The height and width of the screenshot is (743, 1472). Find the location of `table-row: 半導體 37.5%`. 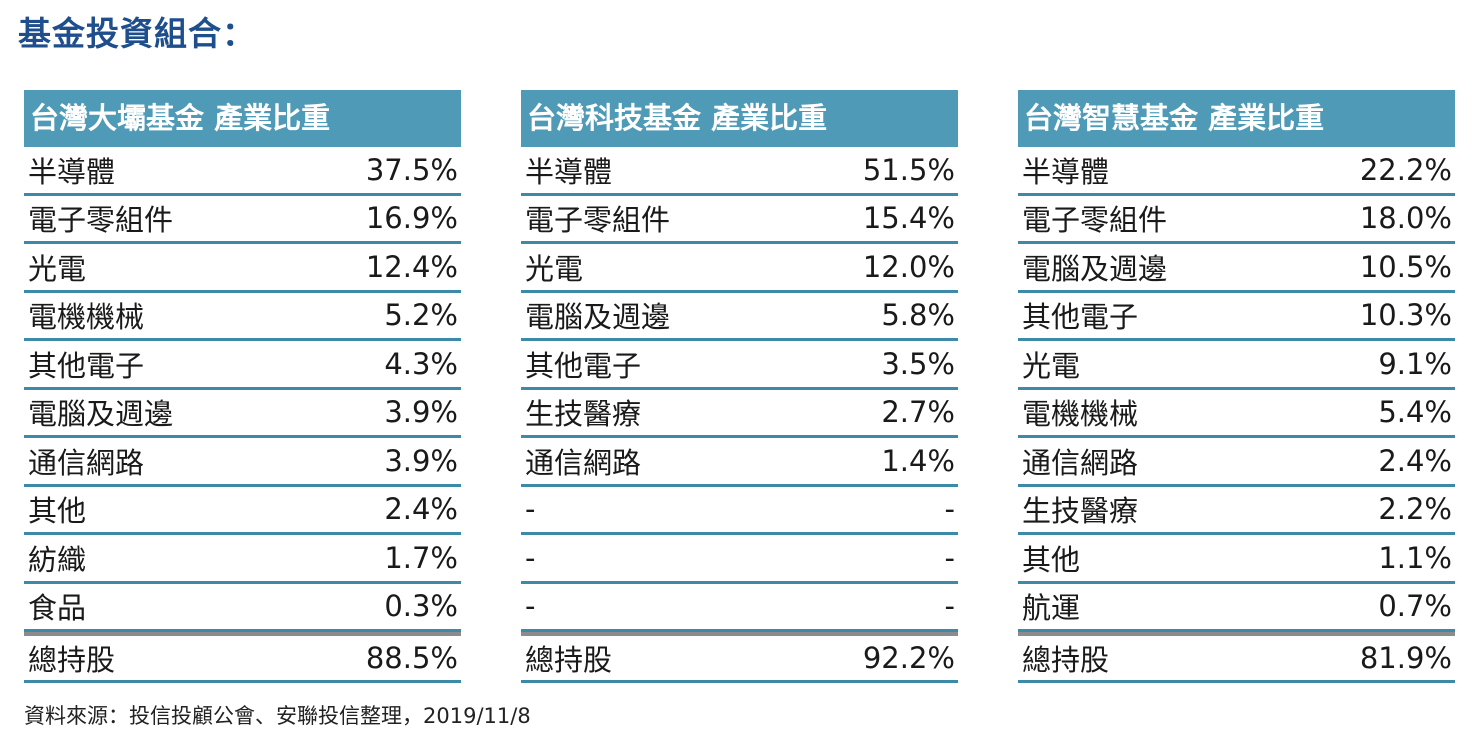

table-row: 半導體 37.5% is located at coordinates (242, 171).